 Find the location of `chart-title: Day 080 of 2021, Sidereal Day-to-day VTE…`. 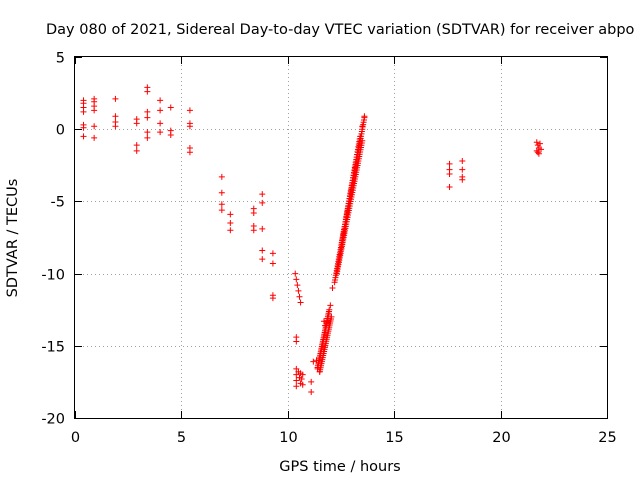

chart-title: Day 080 of 2021, Sidereal Day-to-day VTE… is located at coordinates (340, 30).